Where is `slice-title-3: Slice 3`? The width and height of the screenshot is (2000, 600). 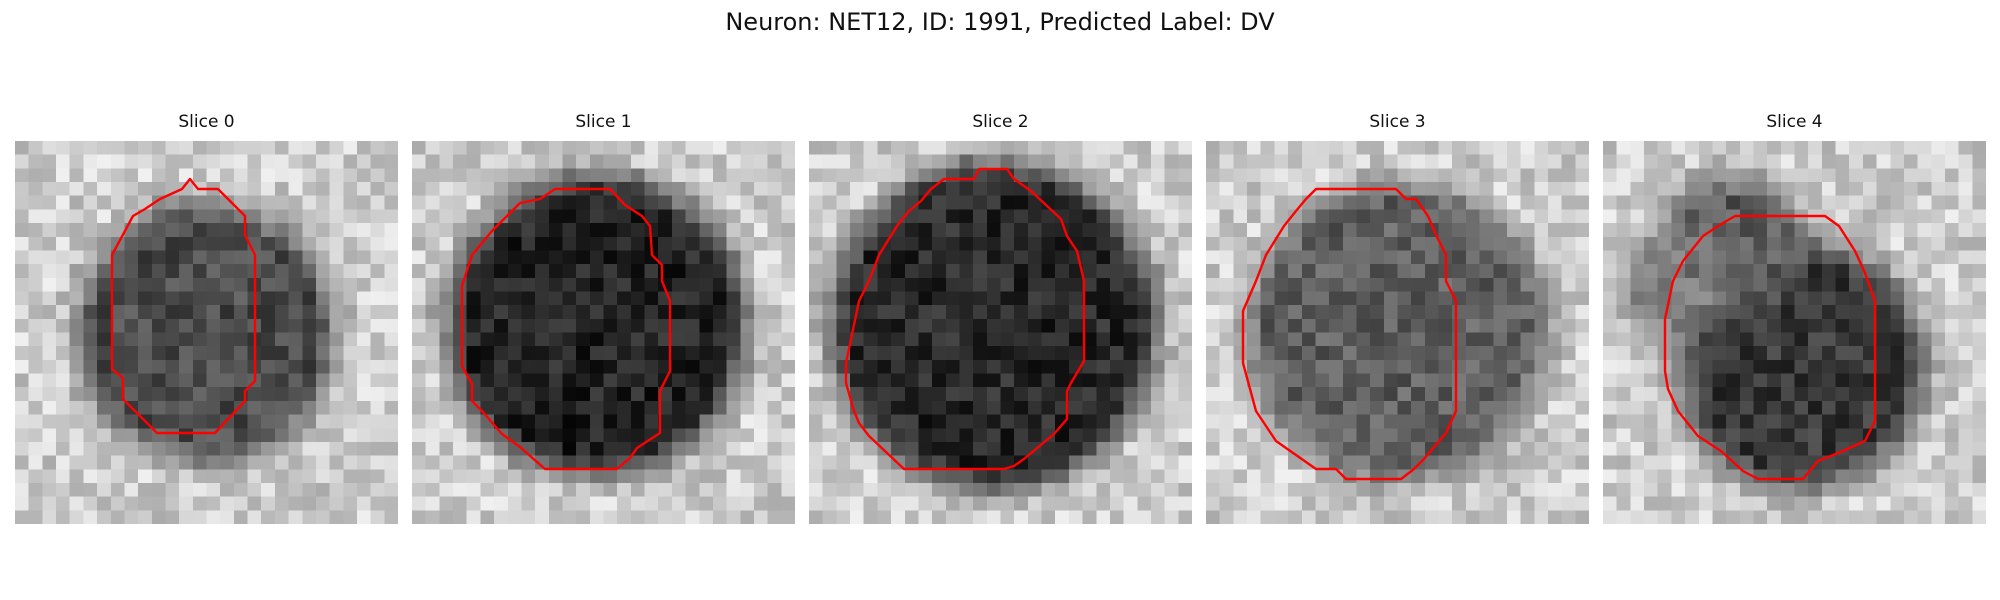
slice-title-3: Slice 3 is located at coordinates (1397, 122).